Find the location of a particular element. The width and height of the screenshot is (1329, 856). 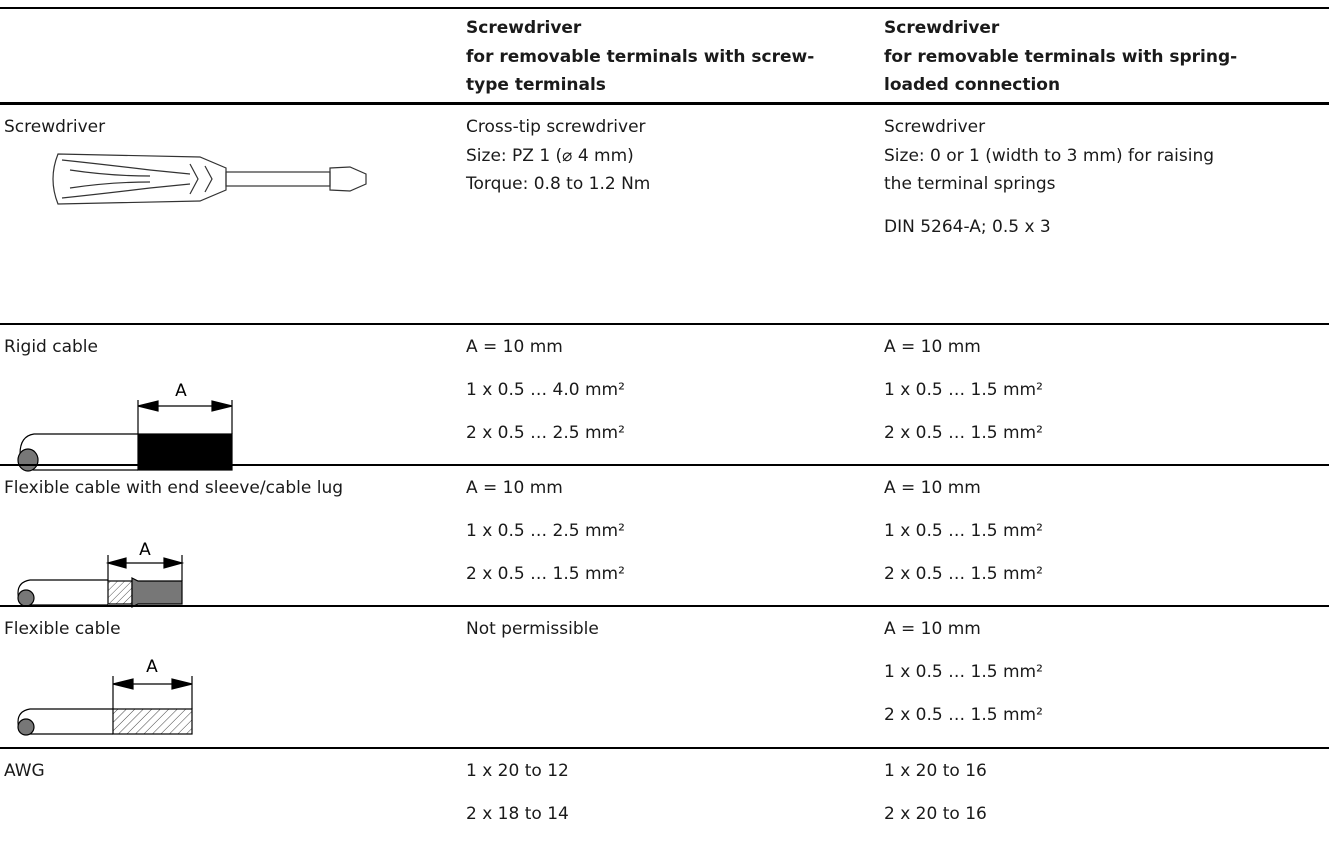

header-line: for removable terminals with screw- is located at coordinates (640, 56).